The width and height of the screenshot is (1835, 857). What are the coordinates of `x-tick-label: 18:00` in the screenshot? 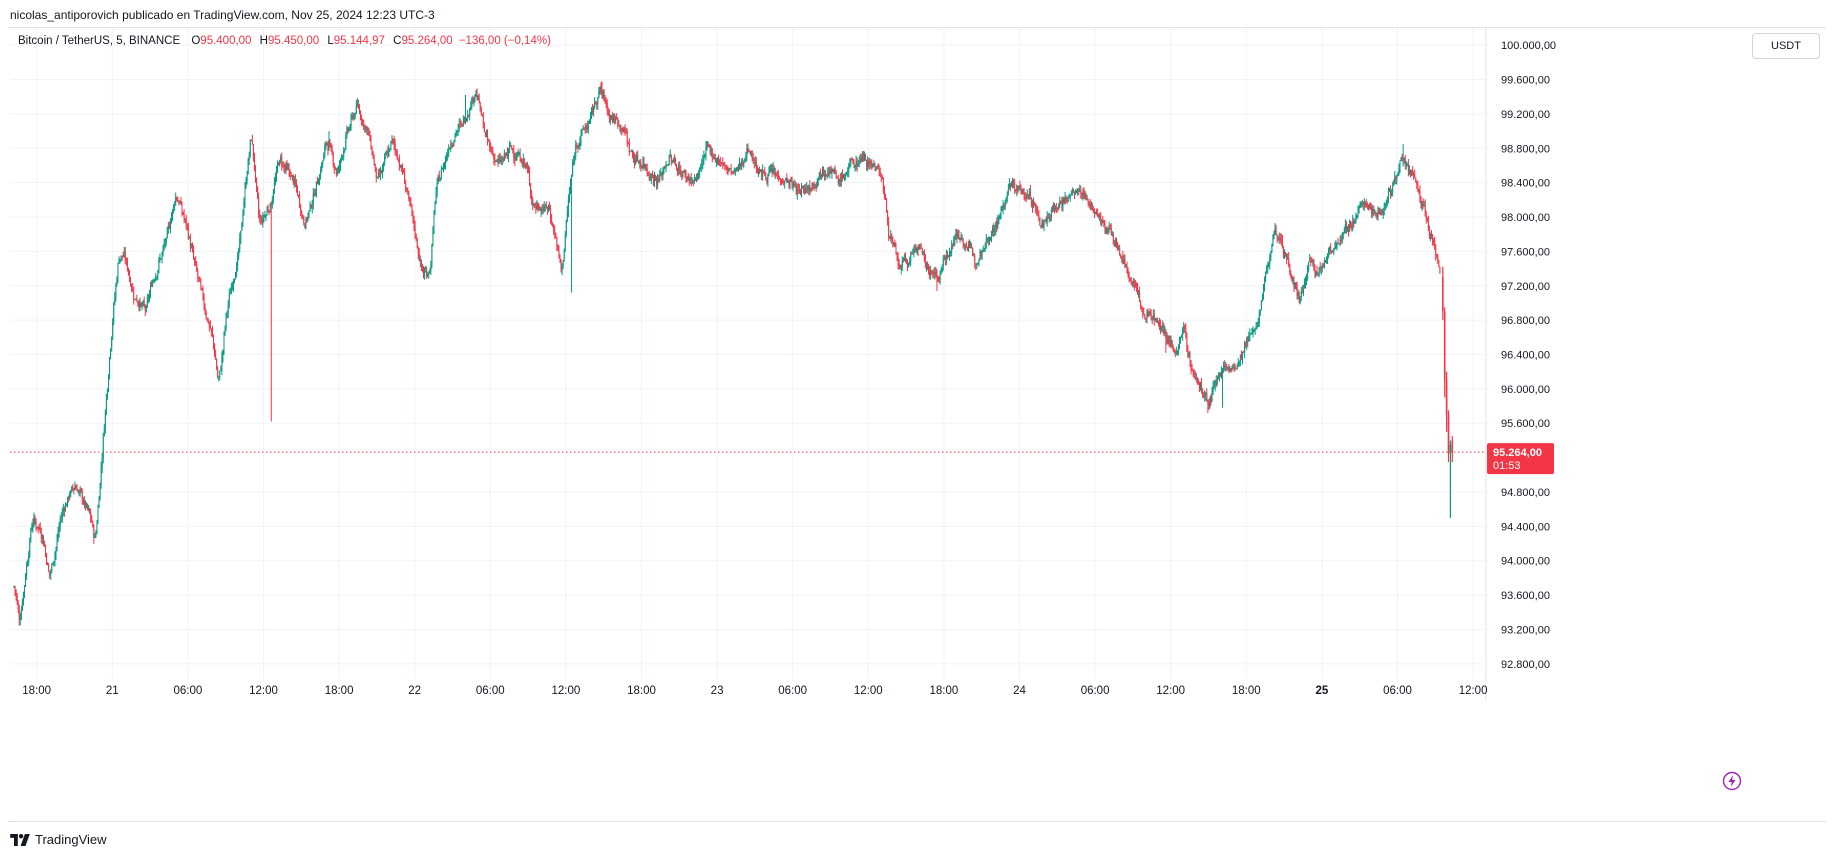 It's located at (339, 691).